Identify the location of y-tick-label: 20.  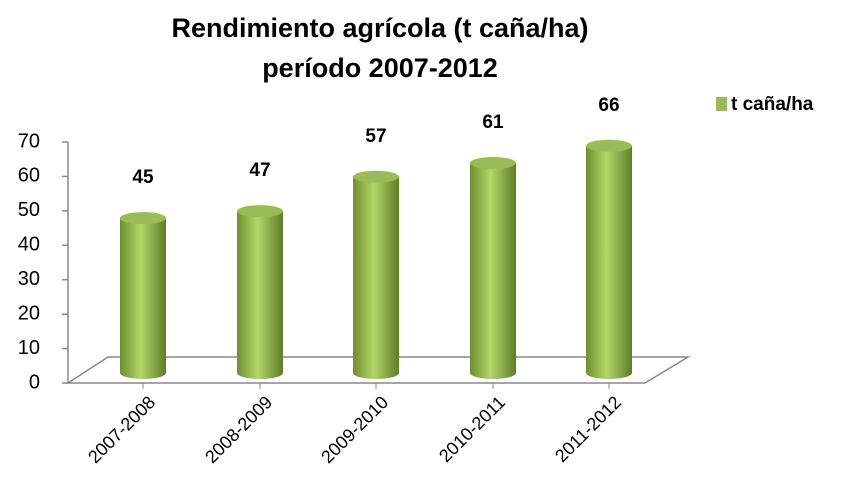
(29, 313).